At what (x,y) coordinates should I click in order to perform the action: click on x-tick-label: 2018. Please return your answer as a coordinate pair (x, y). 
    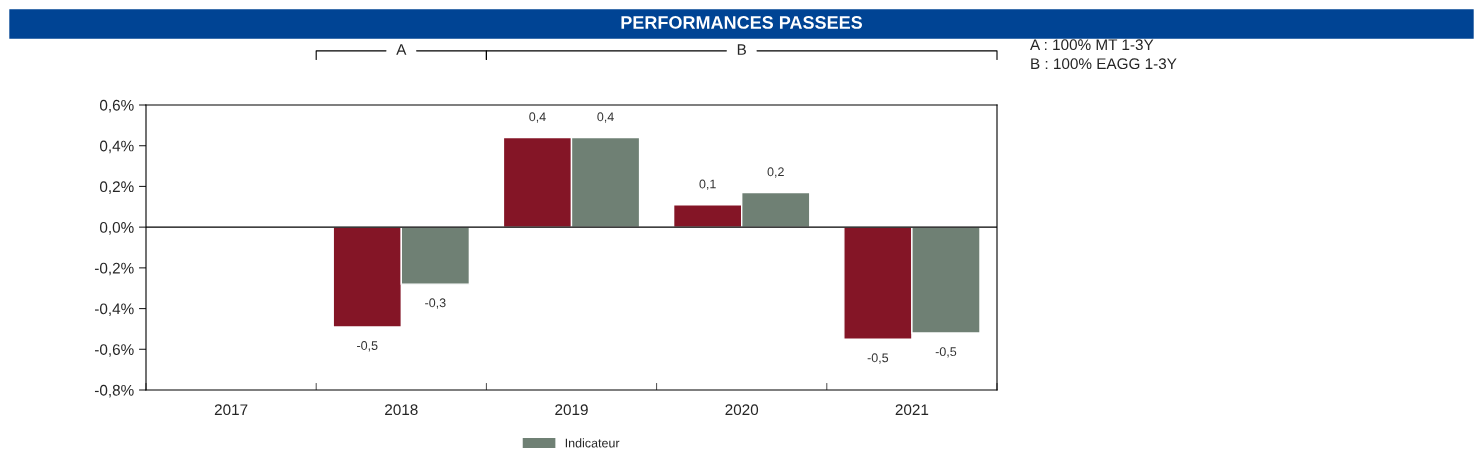
    Looking at the image, I should click on (401, 410).